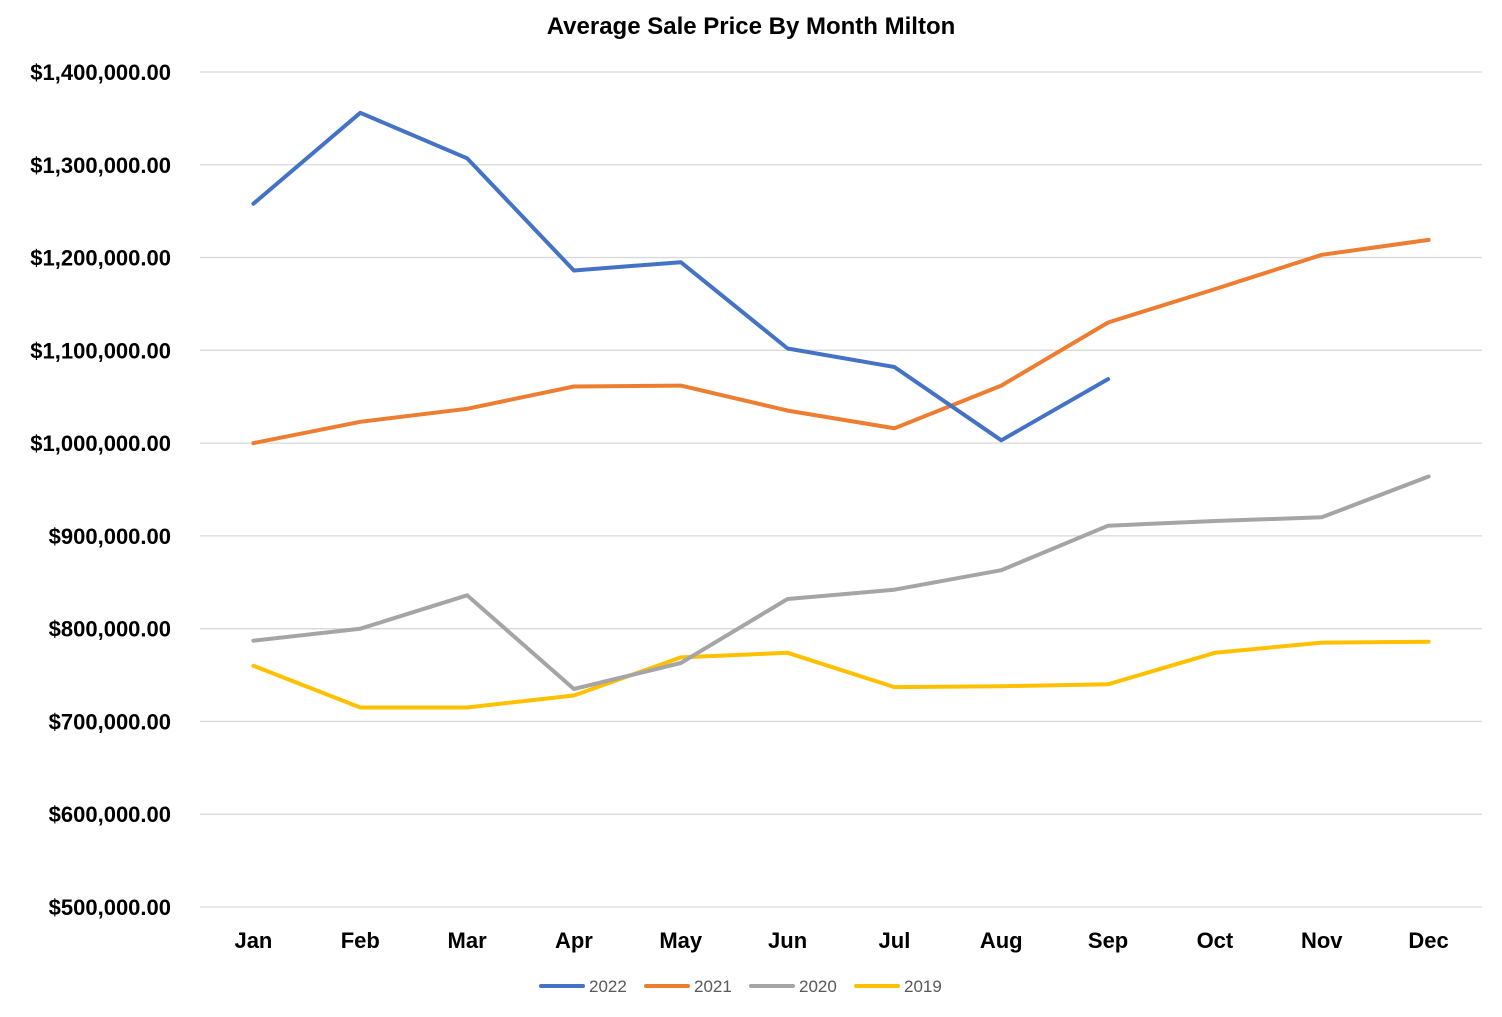 Image resolution: width=1502 pixels, height=1017 pixels. Describe the element at coordinates (1428, 940) in the screenshot. I see `x-tick-label: Dec` at that location.